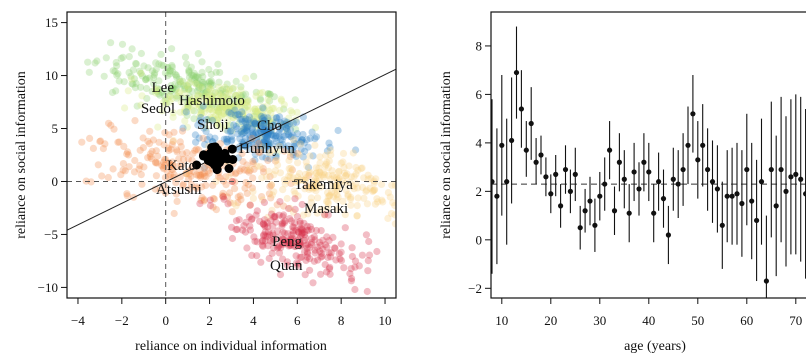 The height and width of the screenshot is (356, 806). Describe the element at coordinates (479, 45) in the screenshot. I see `y-tick-label: 8` at that location.